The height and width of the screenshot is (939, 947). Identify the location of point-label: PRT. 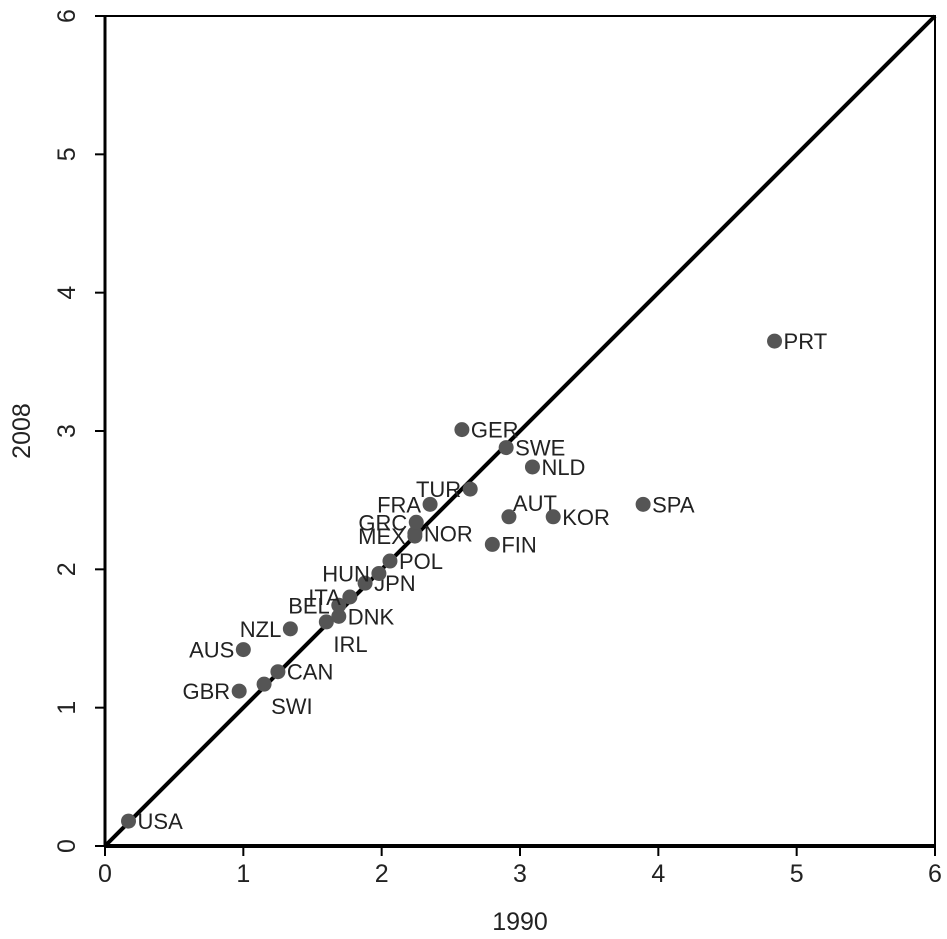
(806, 341).